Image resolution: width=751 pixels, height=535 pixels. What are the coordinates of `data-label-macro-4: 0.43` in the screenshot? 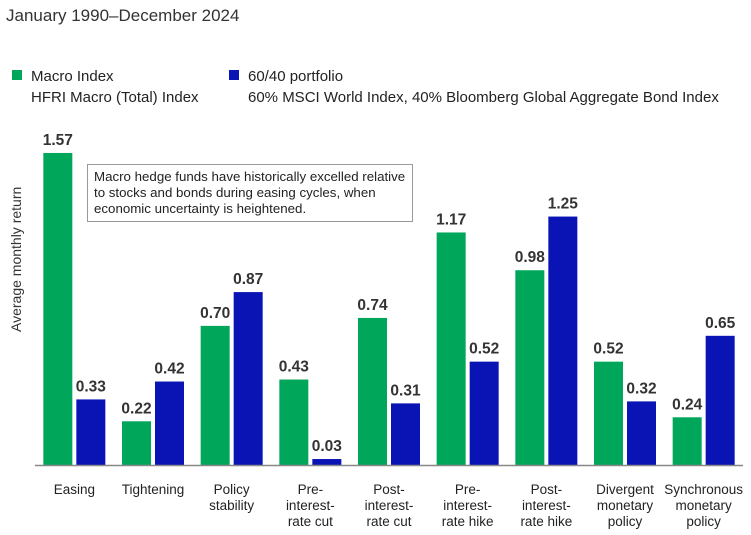 It's located at (294, 367).